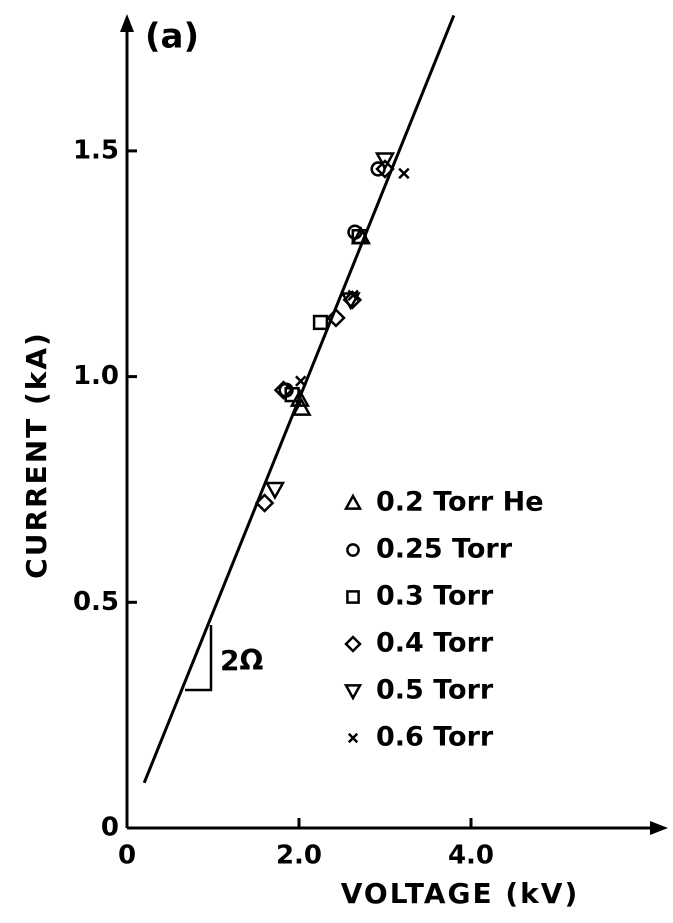 The image size is (673, 923). I want to click on slope-triangle, so click(199, 658).